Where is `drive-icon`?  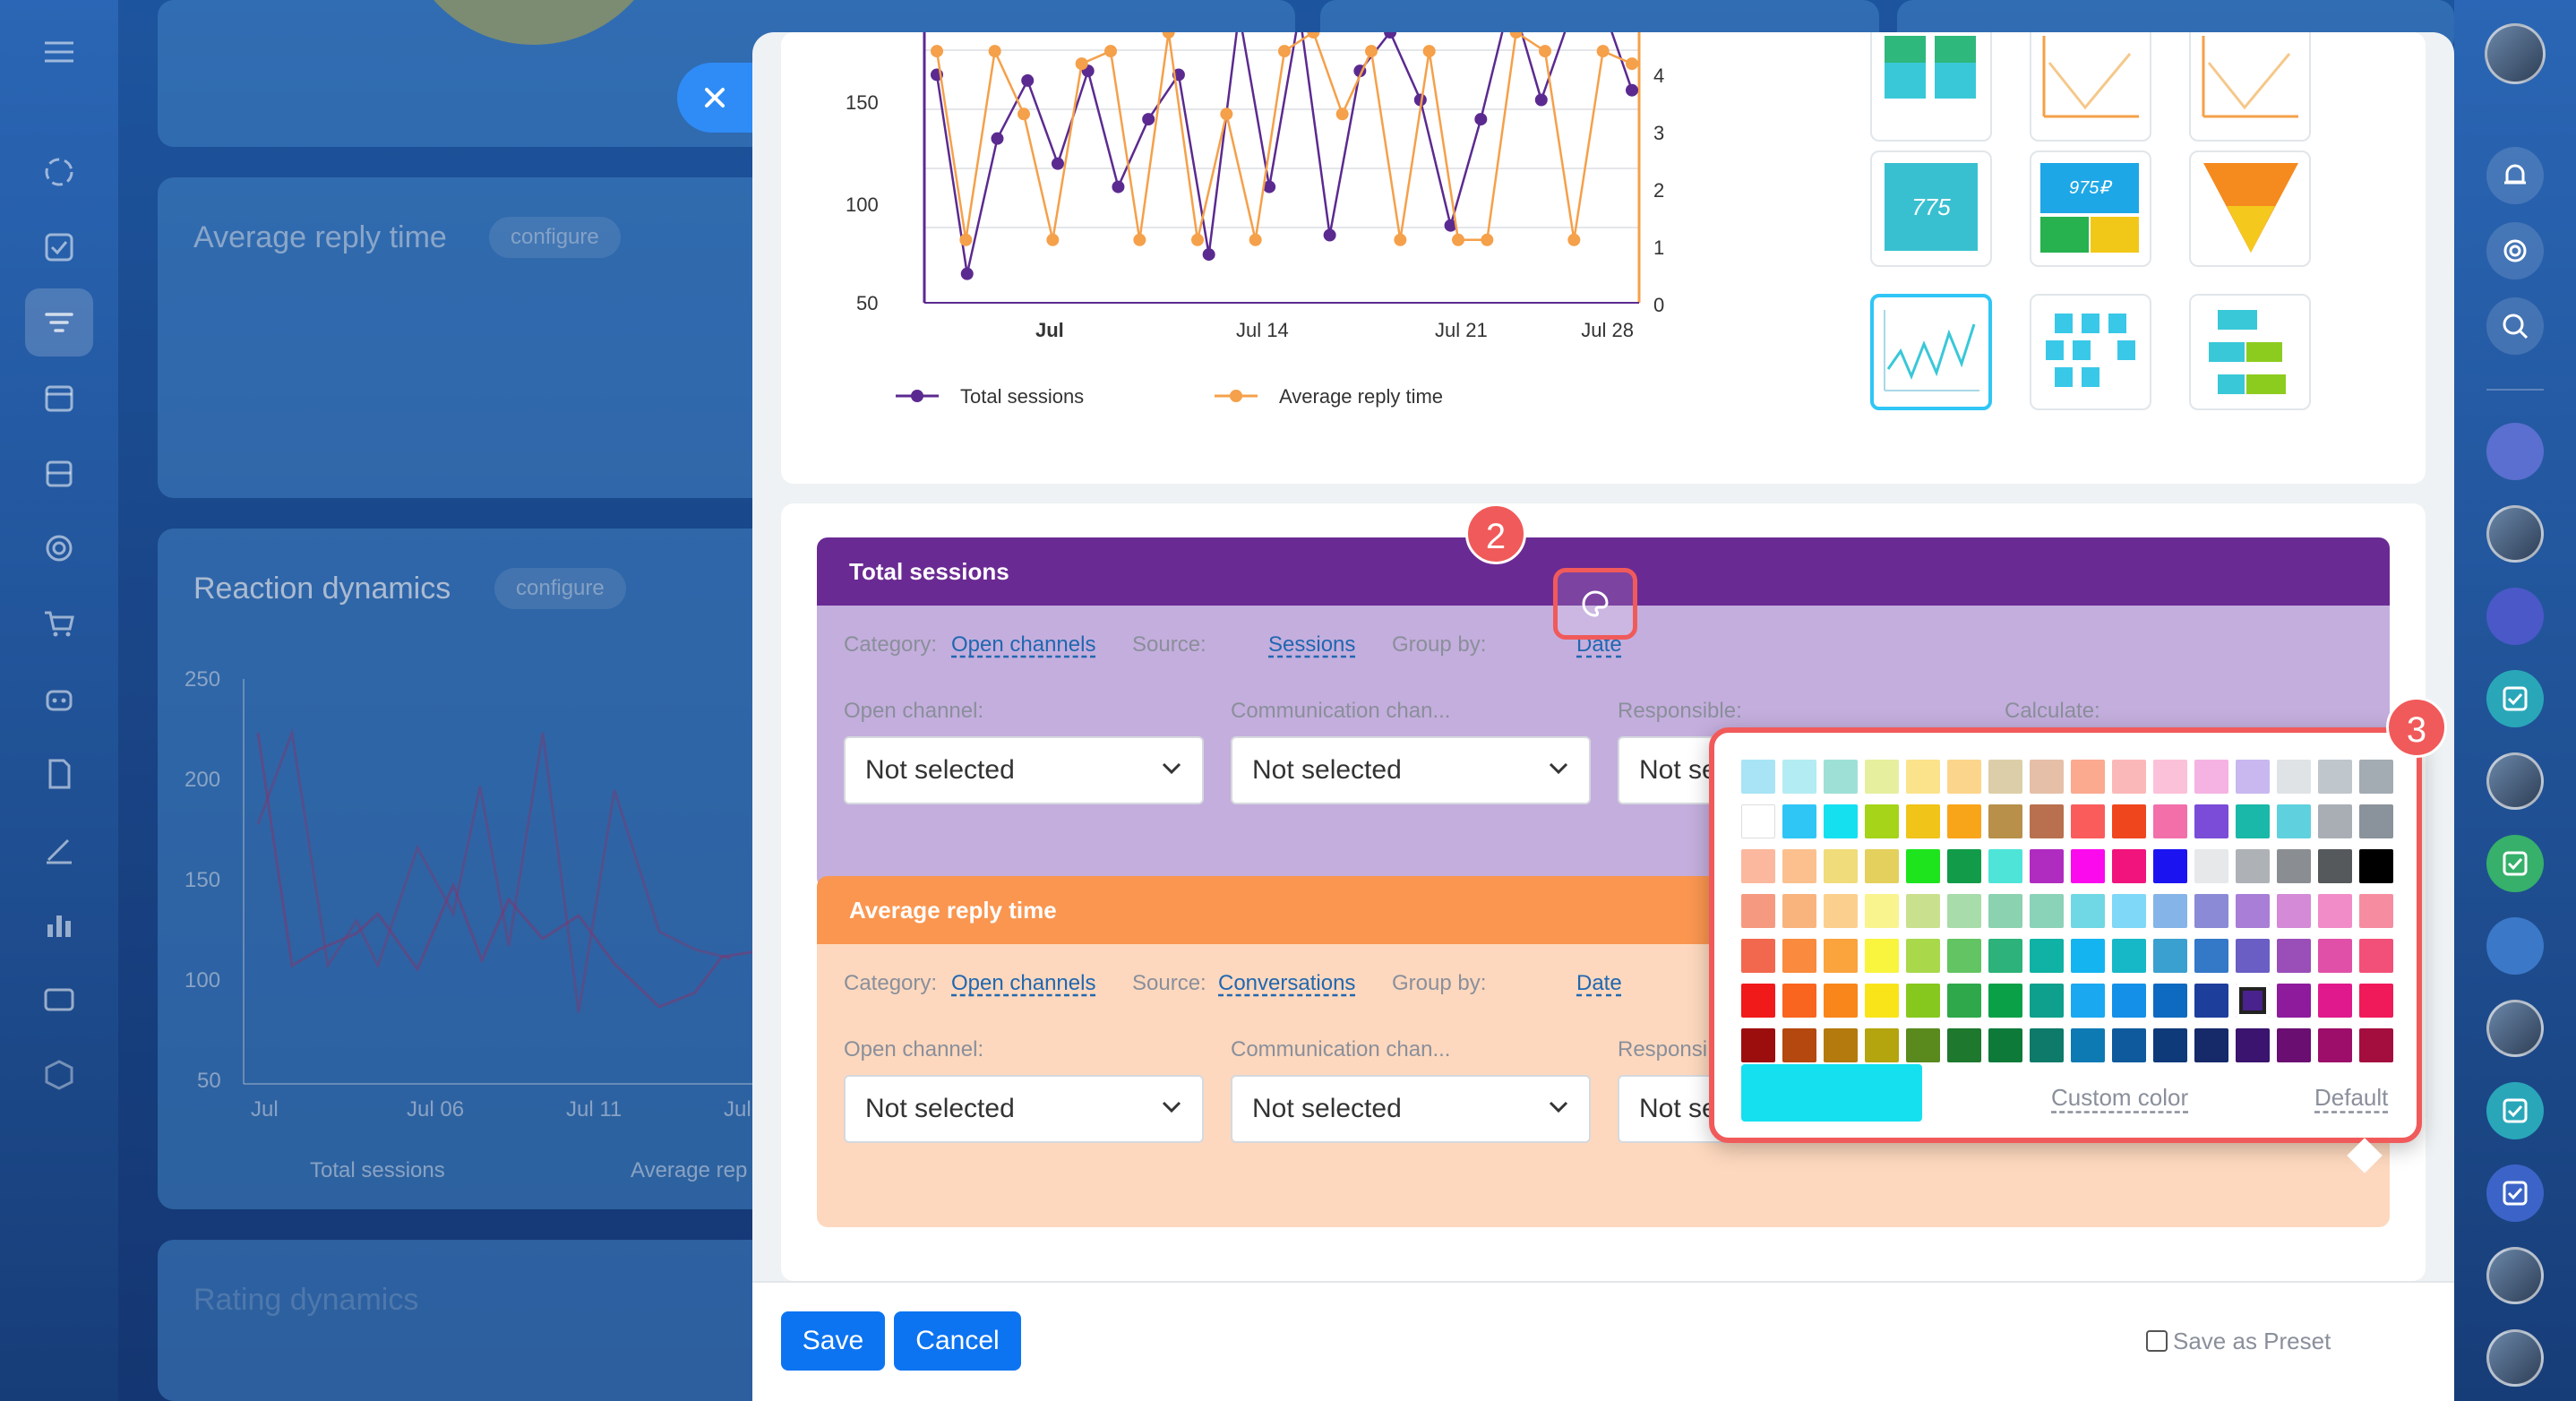 drive-icon is located at coordinates (59, 473).